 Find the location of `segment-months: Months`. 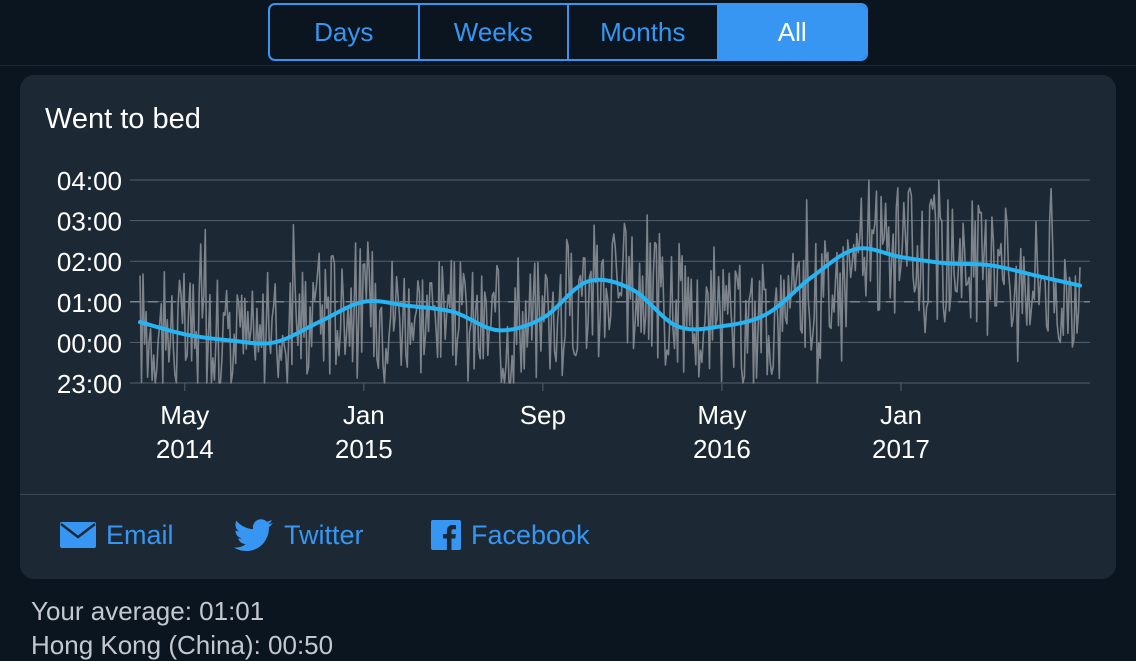

segment-months: Months is located at coordinates (644, 32).